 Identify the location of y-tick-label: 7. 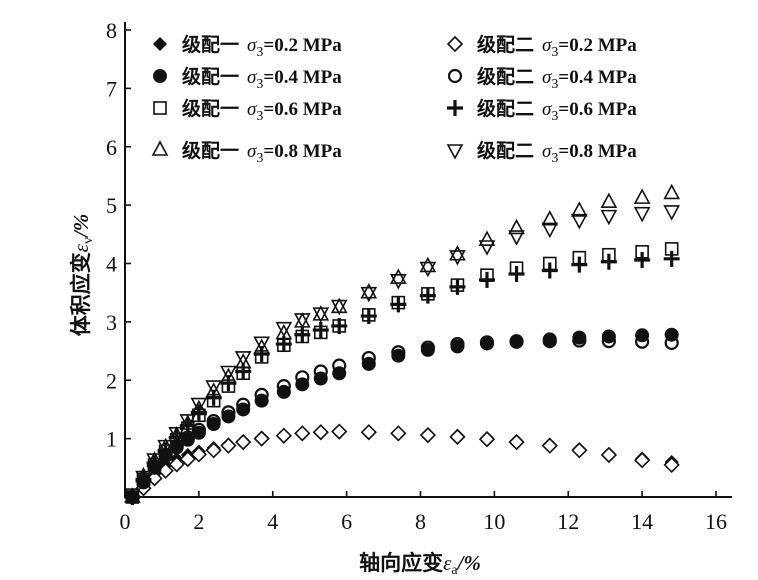
(111, 88).